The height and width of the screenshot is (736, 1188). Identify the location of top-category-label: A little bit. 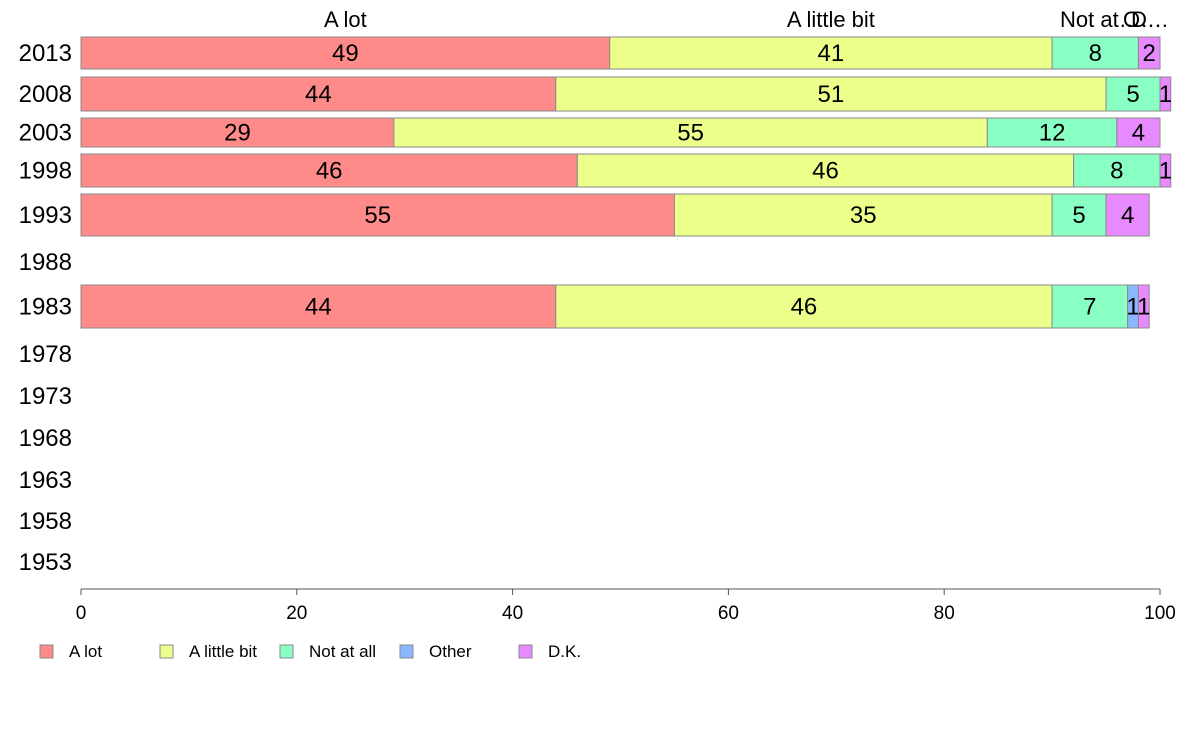
(831, 19).